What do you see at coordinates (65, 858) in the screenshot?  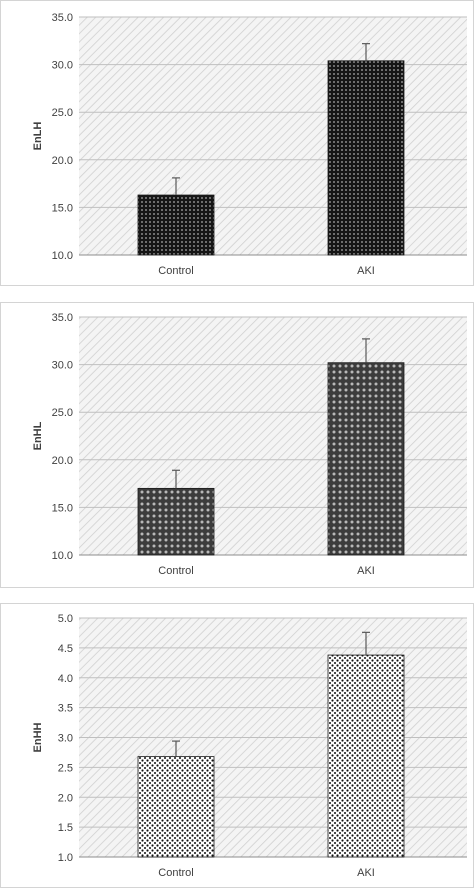 I see `y-tick-label: 1.0` at bounding box center [65, 858].